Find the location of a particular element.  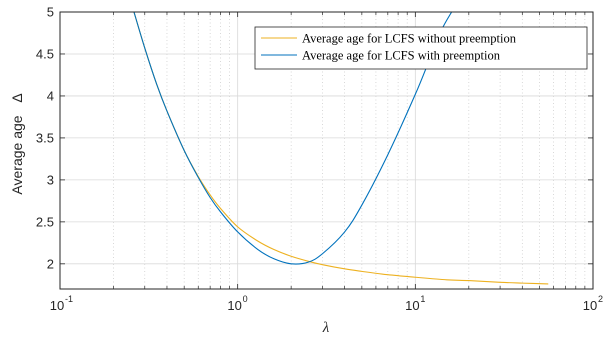

x-tick-label-exponent: 1 is located at coordinates (422, 299).